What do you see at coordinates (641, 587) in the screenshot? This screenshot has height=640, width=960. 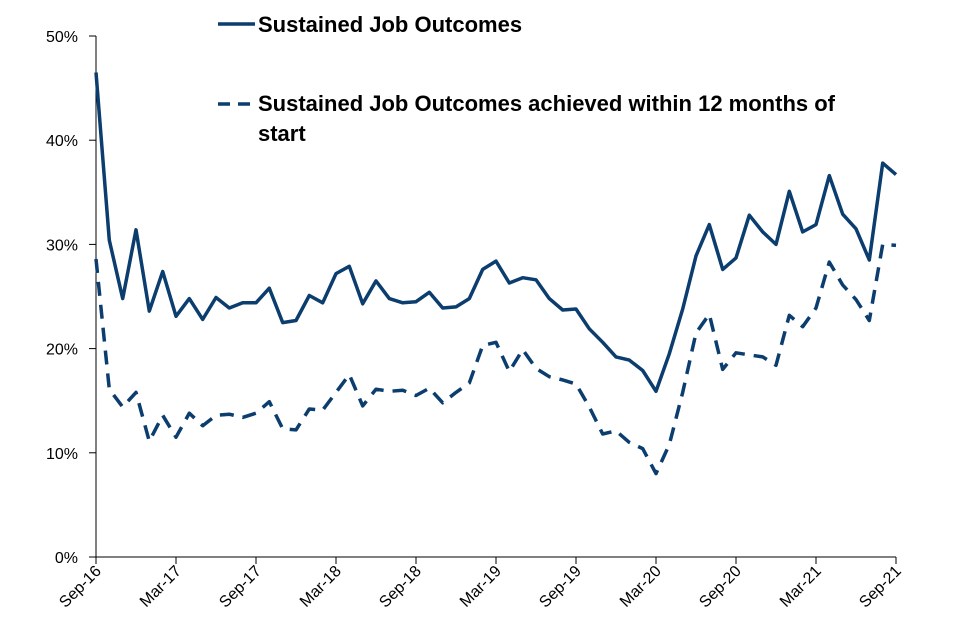 I see `x-tick-label: Mar-20` at bounding box center [641, 587].